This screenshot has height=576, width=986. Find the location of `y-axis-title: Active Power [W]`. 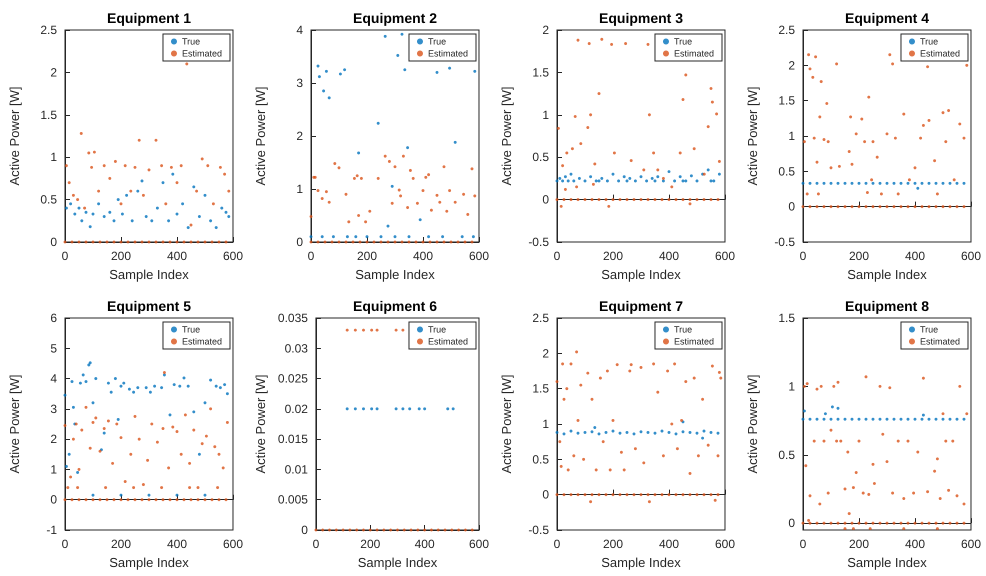

y-axis-title: Active Power [W] is located at coordinates (506, 136).